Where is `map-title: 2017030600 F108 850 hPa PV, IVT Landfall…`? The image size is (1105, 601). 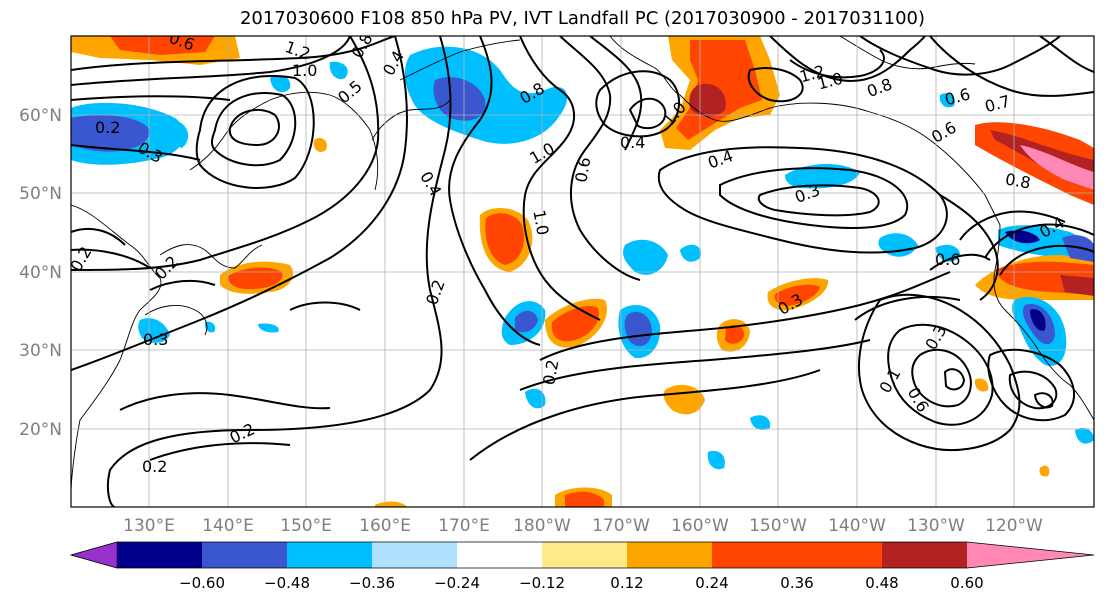 map-title: 2017030600 F108 850 hPa PV, IVT Landfall… is located at coordinates (582, 18).